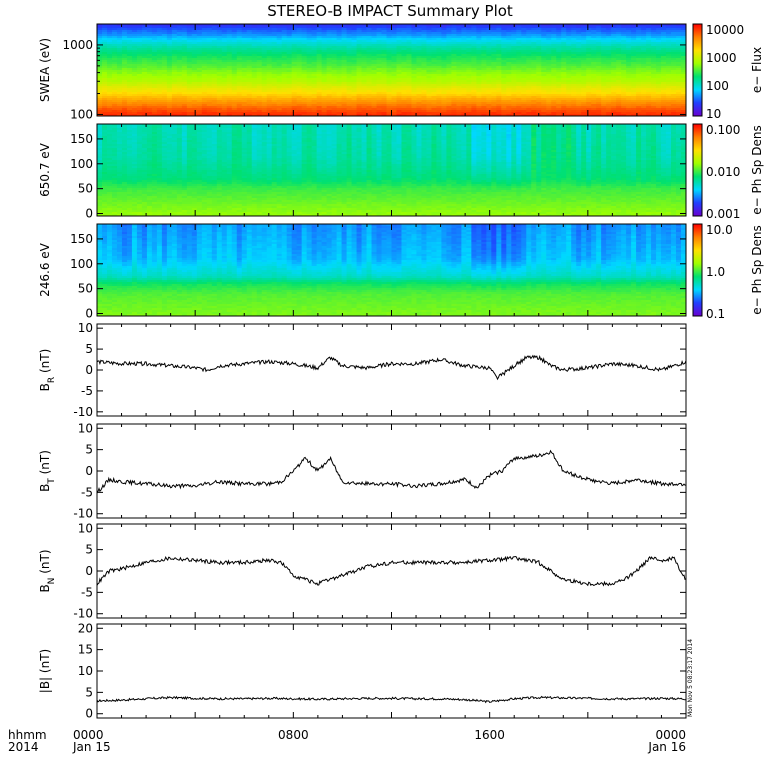 This screenshot has height=780, width=780. What do you see at coordinates (666, 747) in the screenshot?
I see `x-date-label: Jan 16` at bounding box center [666, 747].